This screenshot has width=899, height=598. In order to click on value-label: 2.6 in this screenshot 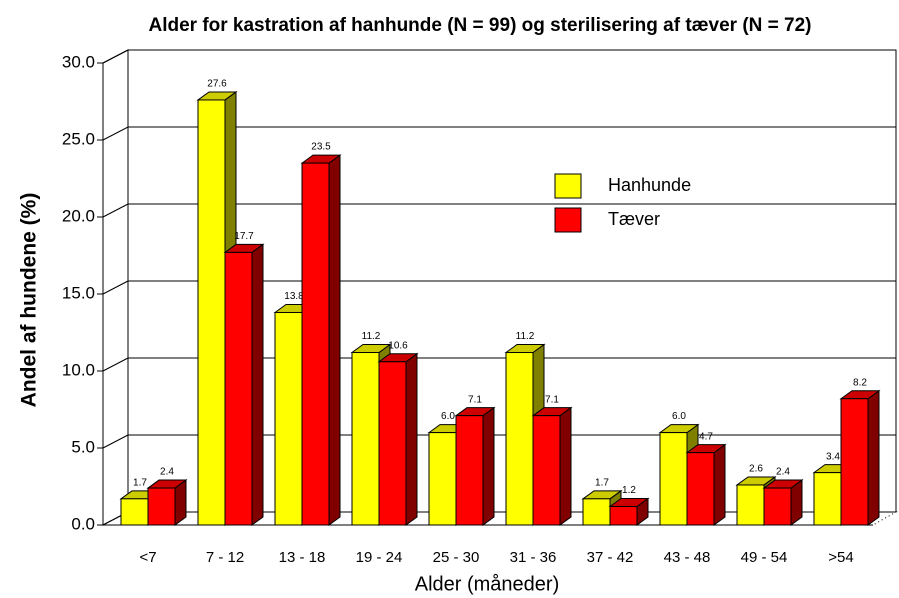, I will do `click(756, 469)`.